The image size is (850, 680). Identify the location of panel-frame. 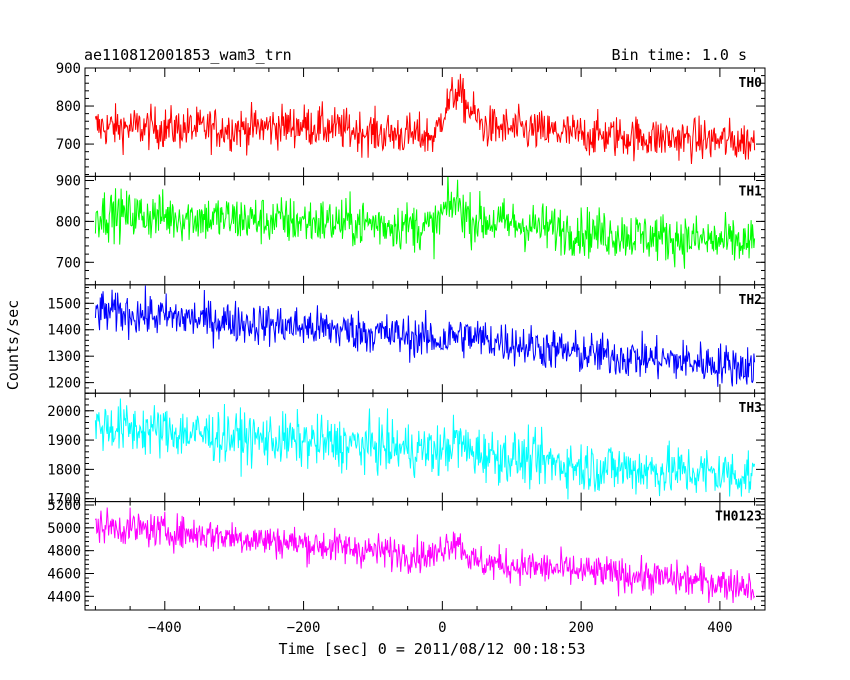
(425, 556).